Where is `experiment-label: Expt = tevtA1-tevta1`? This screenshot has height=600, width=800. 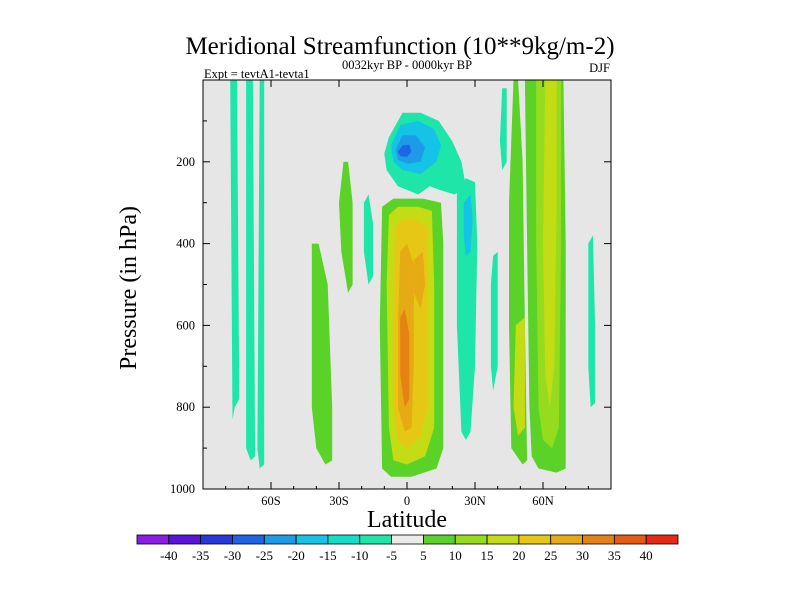
experiment-label: Expt = tevtA1-tevta1 is located at coordinates (257, 74).